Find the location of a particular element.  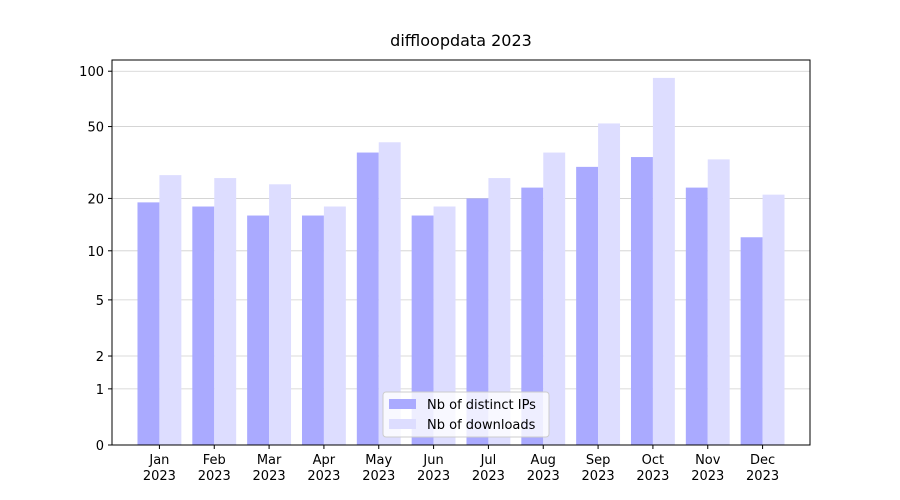

x-tick-label: Sep 2023 is located at coordinates (598, 468).